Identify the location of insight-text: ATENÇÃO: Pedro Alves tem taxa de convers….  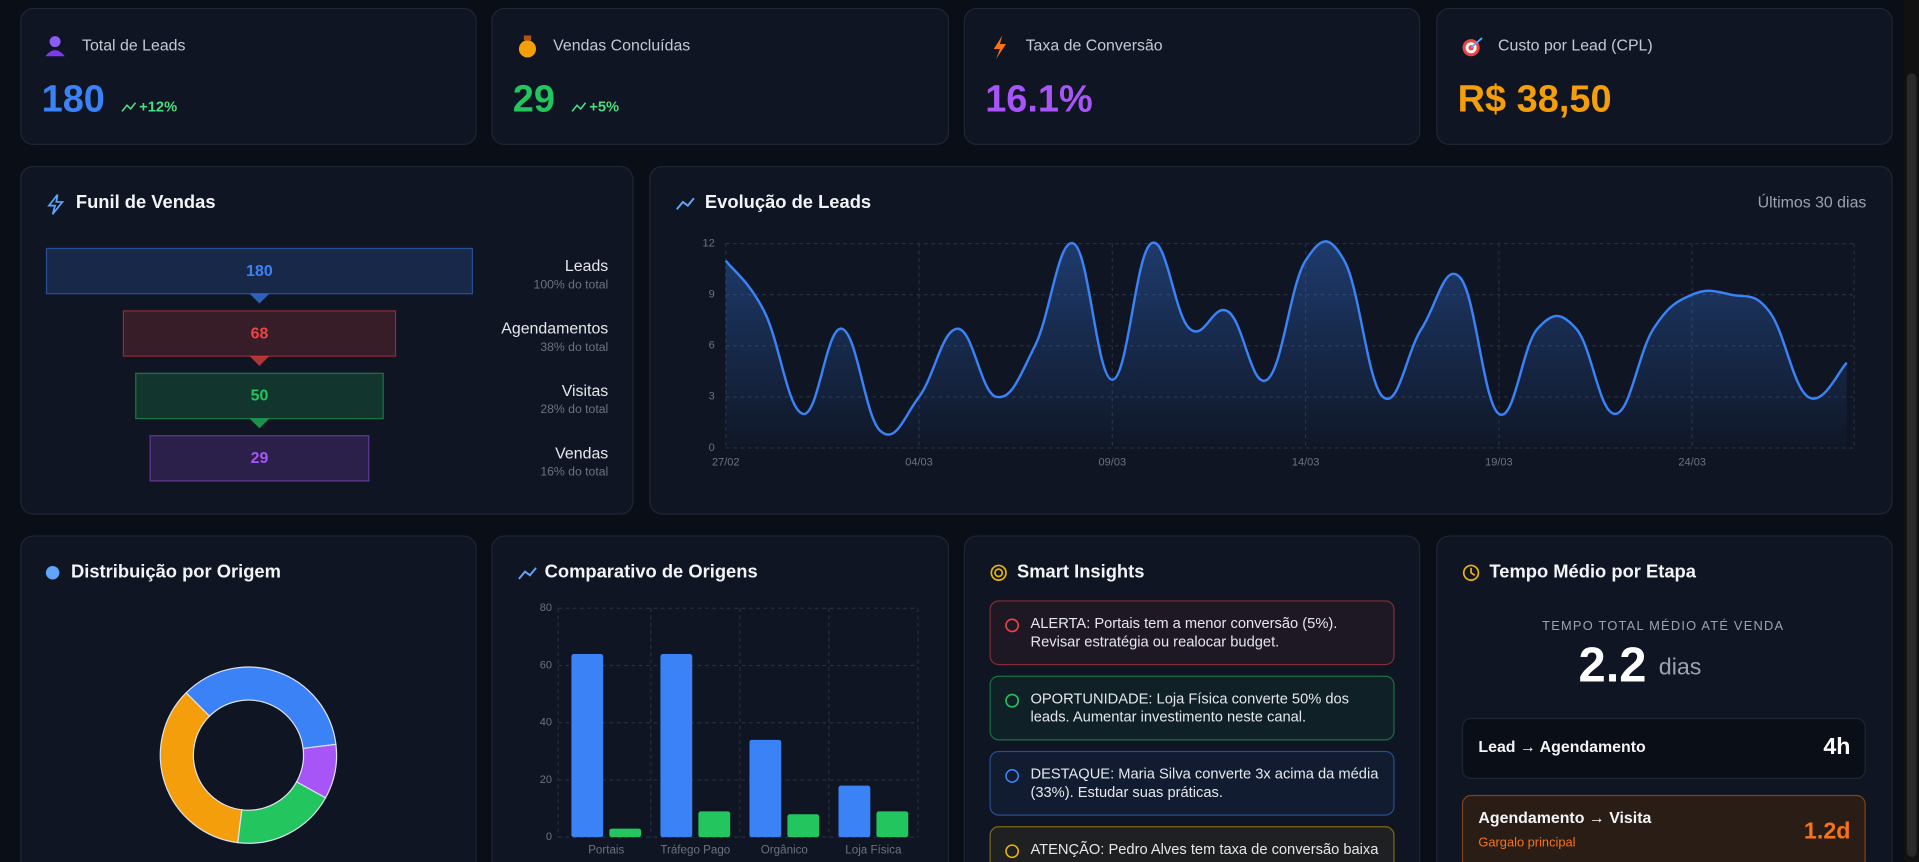
(1204, 849).